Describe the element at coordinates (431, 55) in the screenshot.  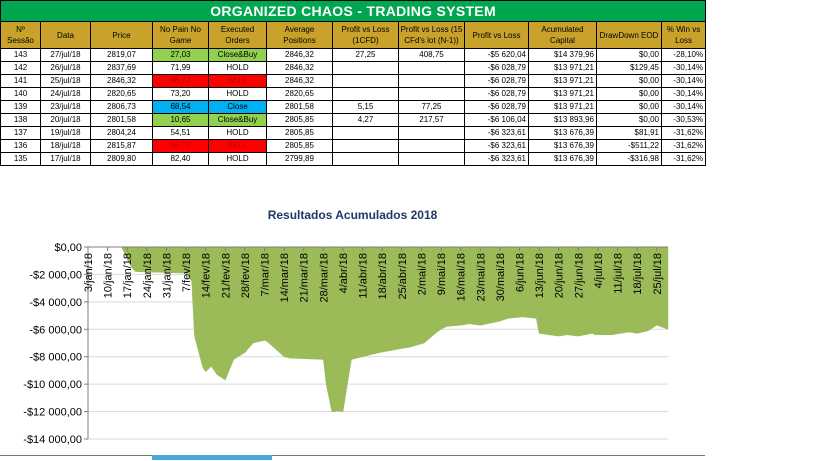
I see `cell-pl15: 408,75` at that location.